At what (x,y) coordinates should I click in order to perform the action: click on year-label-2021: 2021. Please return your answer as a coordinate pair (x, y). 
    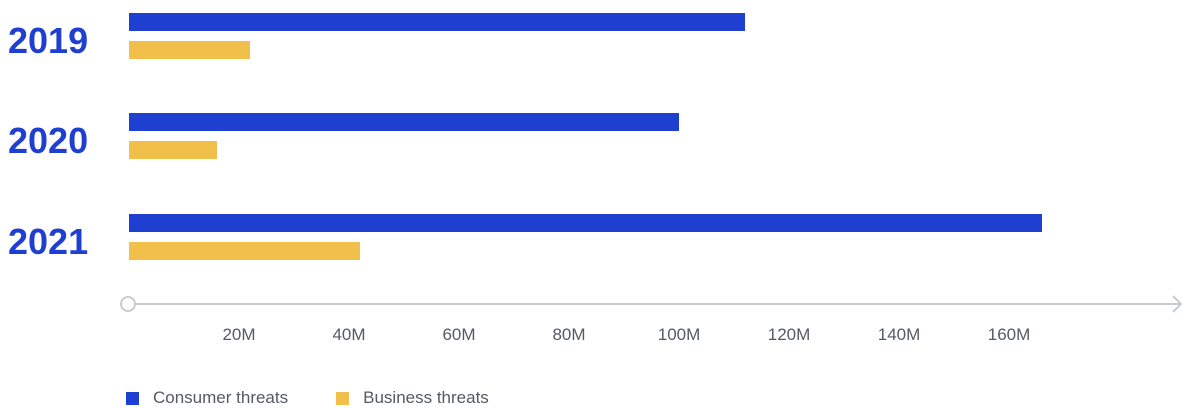
    Looking at the image, I should click on (48, 241).